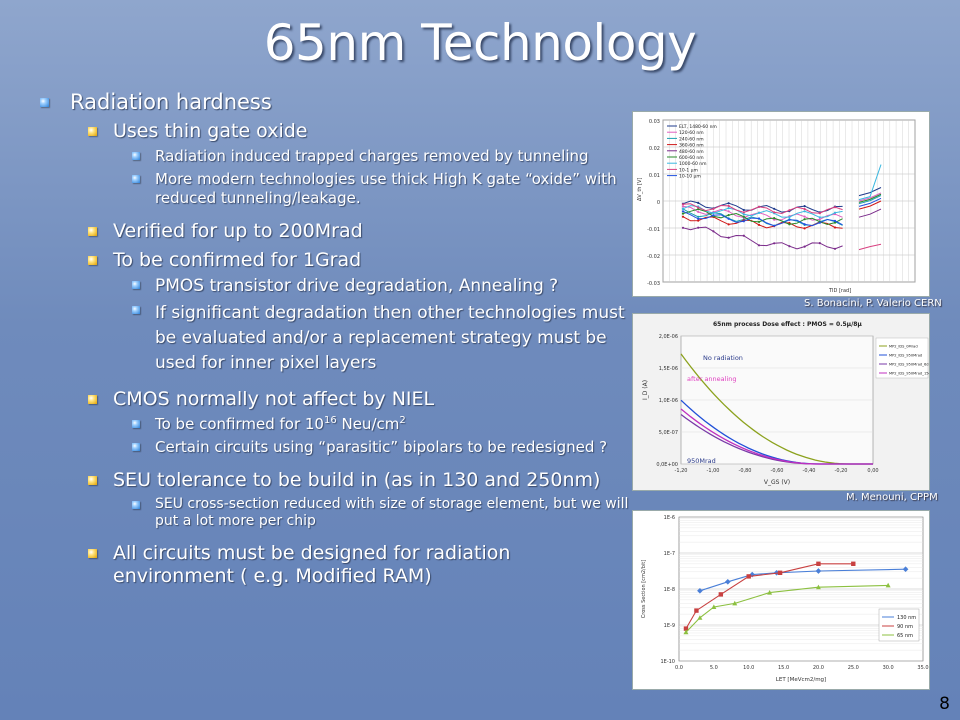 This screenshot has width=960, height=720. Describe the element at coordinates (654, 122) in the screenshot. I see `y-tick-label: 0.03` at that location.